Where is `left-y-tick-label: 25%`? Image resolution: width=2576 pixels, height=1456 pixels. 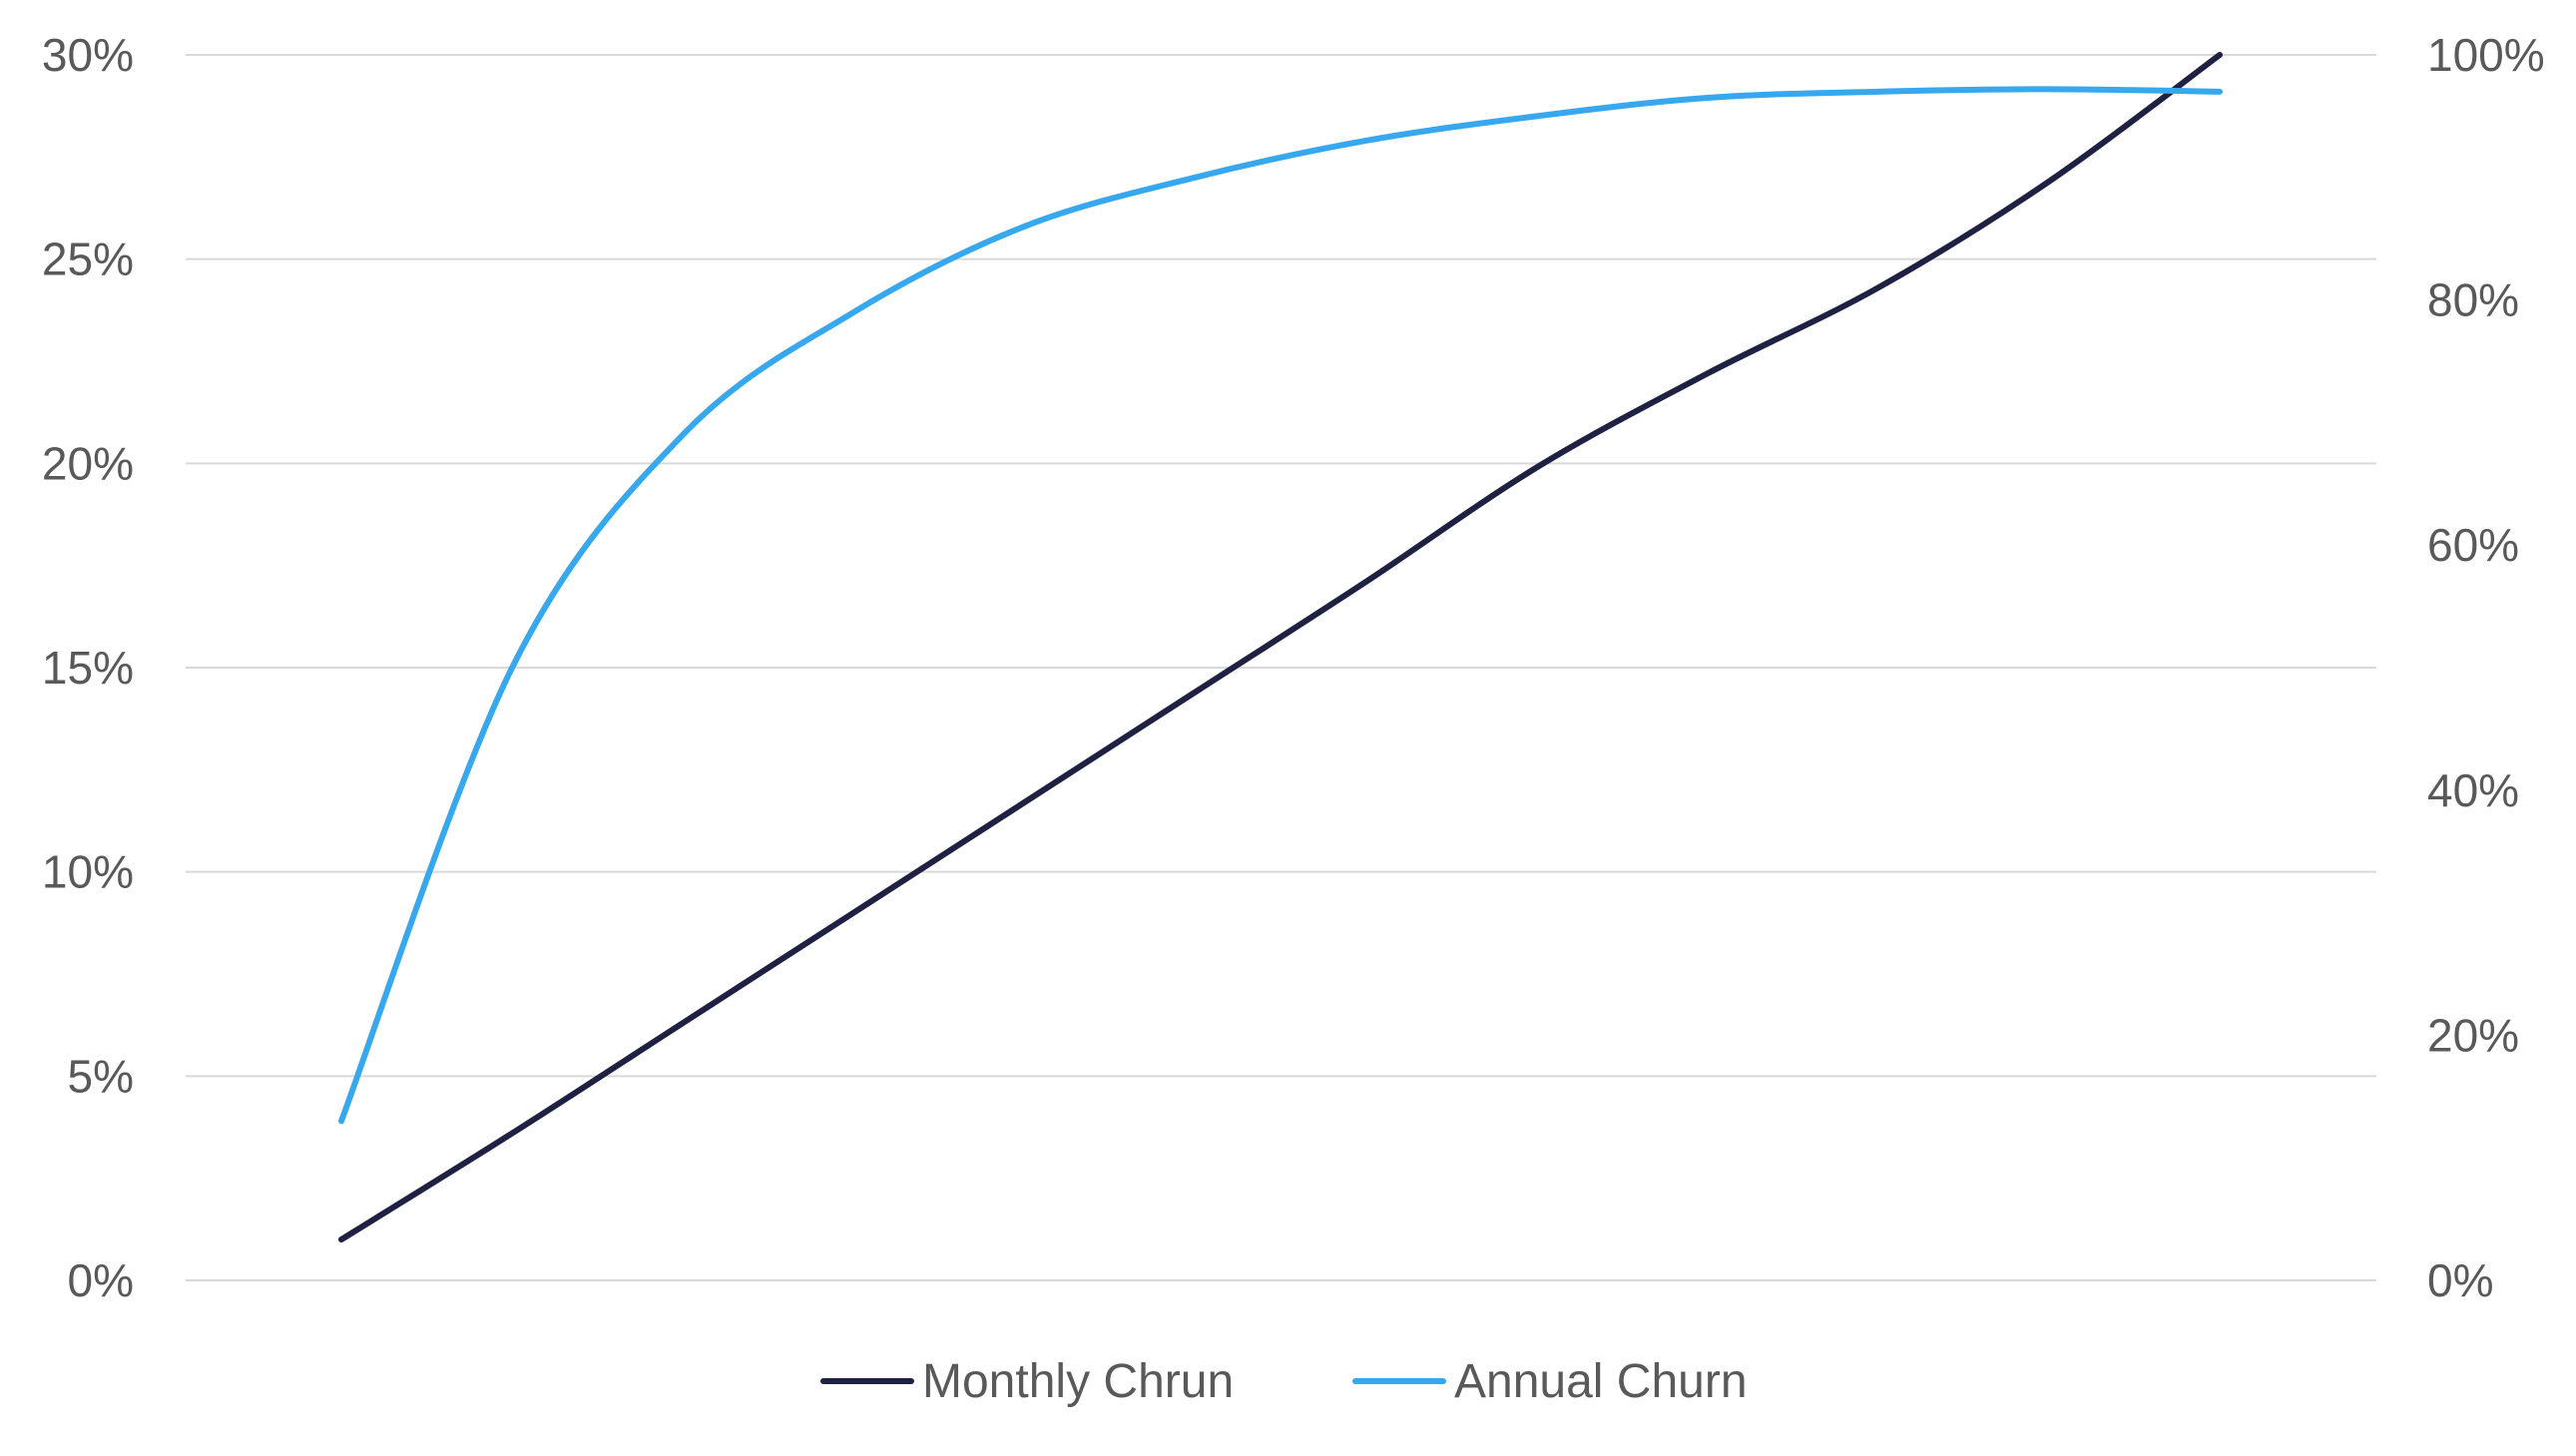
left-y-tick-label: 25% is located at coordinates (88, 259).